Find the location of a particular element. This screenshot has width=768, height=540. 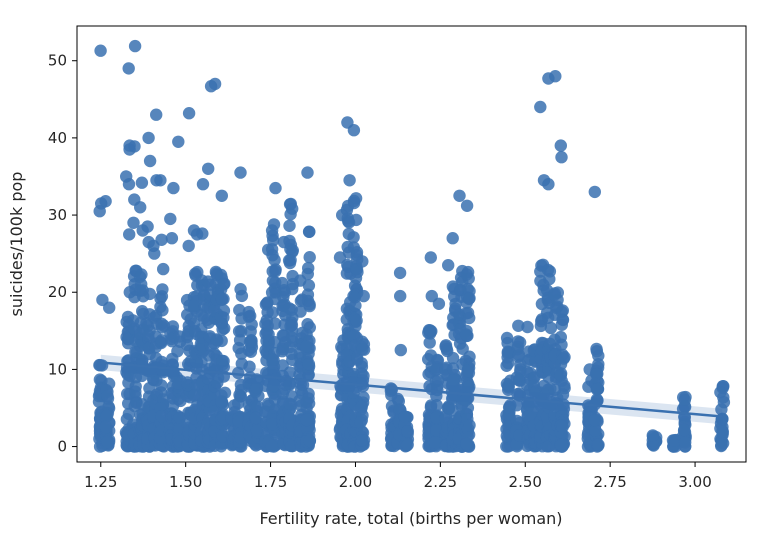

regression-layer is located at coordinates (411, 389).